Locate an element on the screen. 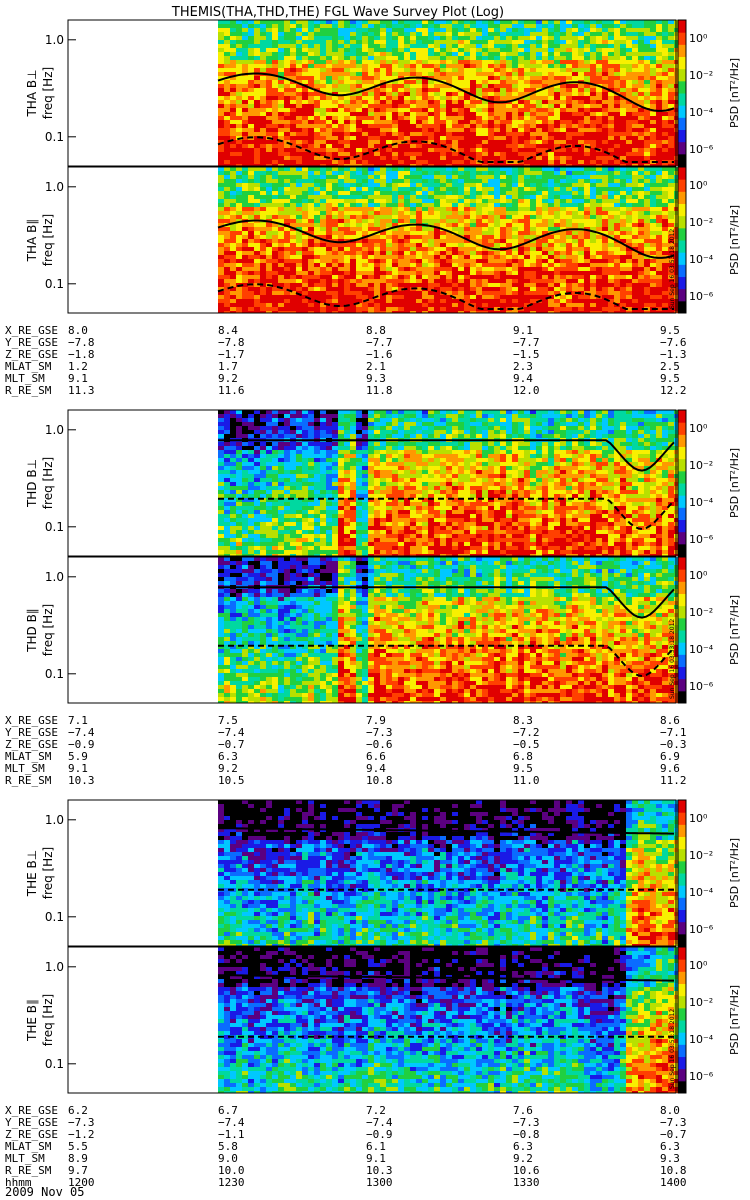 This screenshot has height=1200, width=750. ephemeris-value: −0.6 is located at coordinates (379, 744).